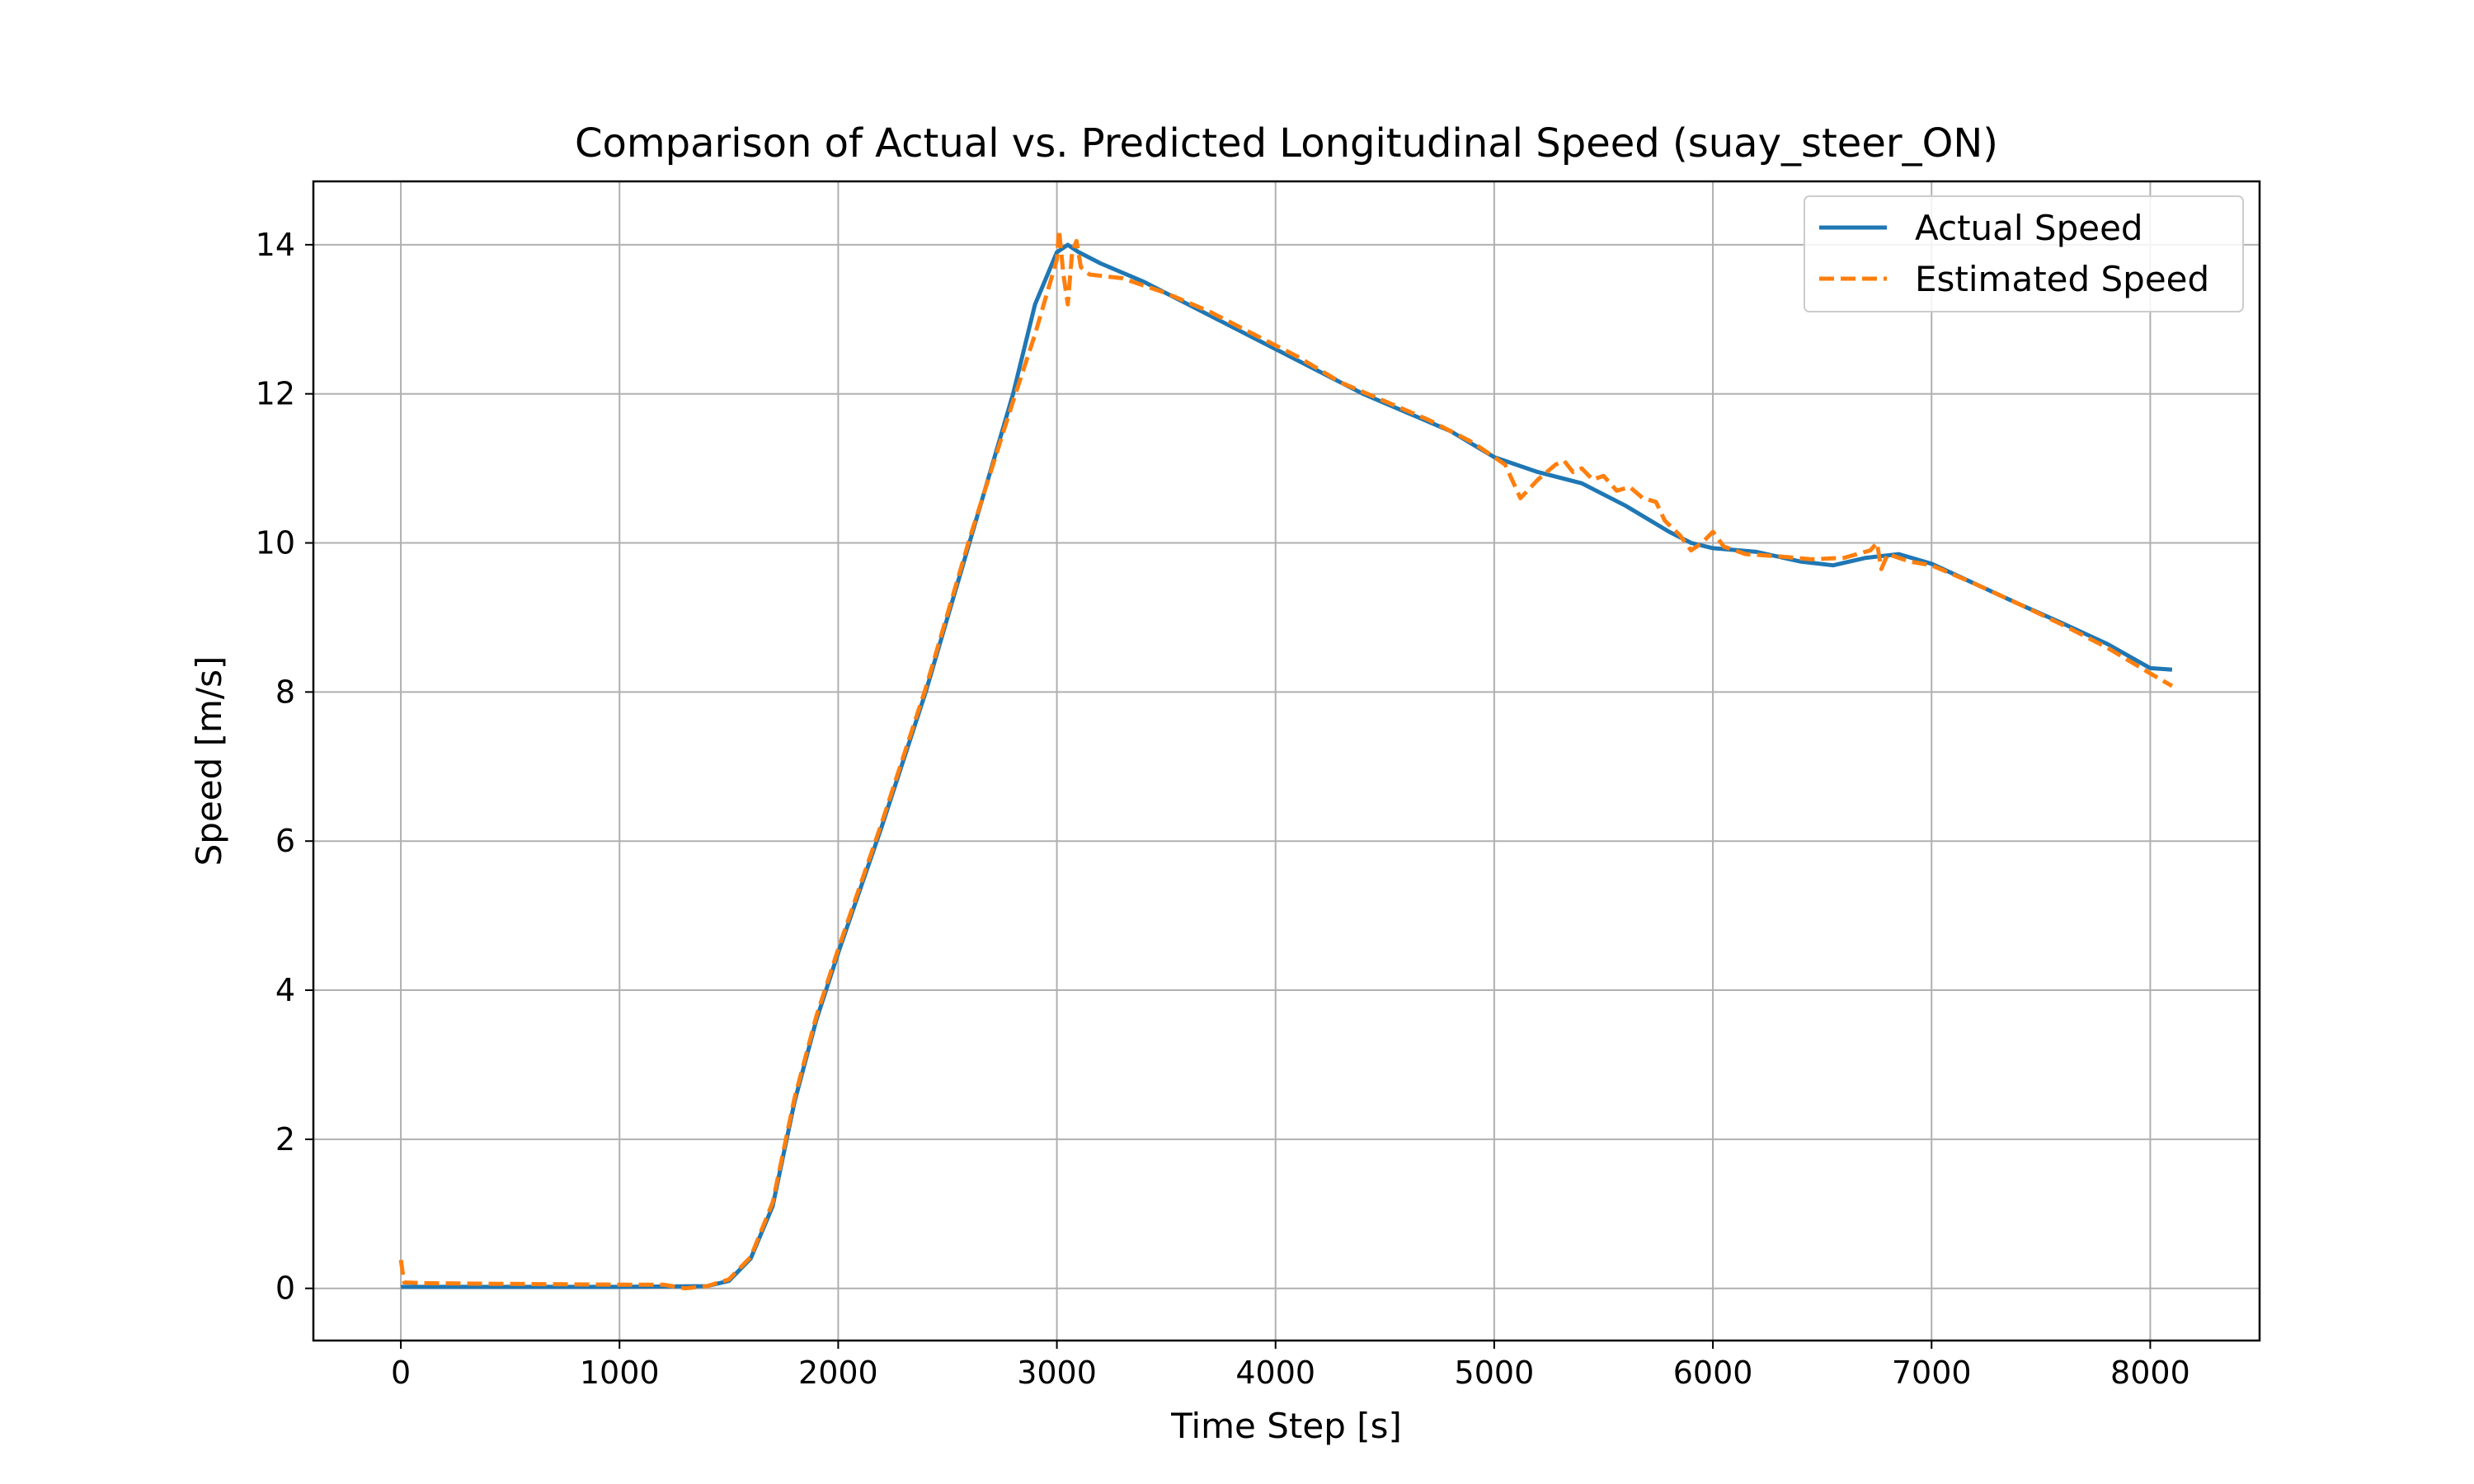 This screenshot has height=1484, width=2474. I want to click on legend: Actual Speed Estimated Speed, so click(2024, 253).